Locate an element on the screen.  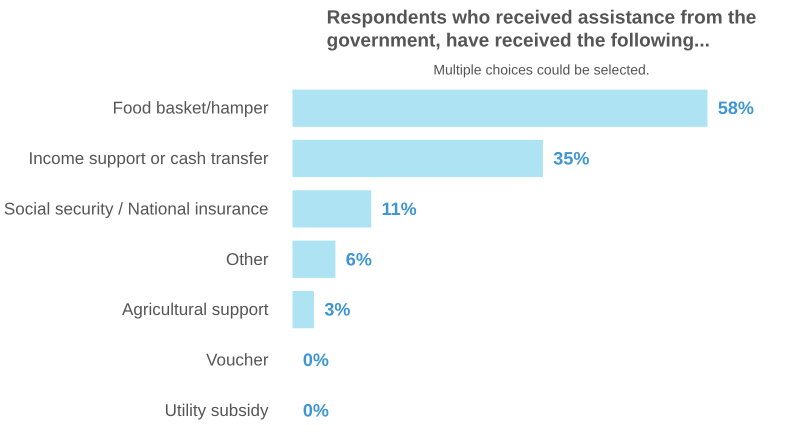
y-tick-label: Social security / National insurance is located at coordinates (136, 208).